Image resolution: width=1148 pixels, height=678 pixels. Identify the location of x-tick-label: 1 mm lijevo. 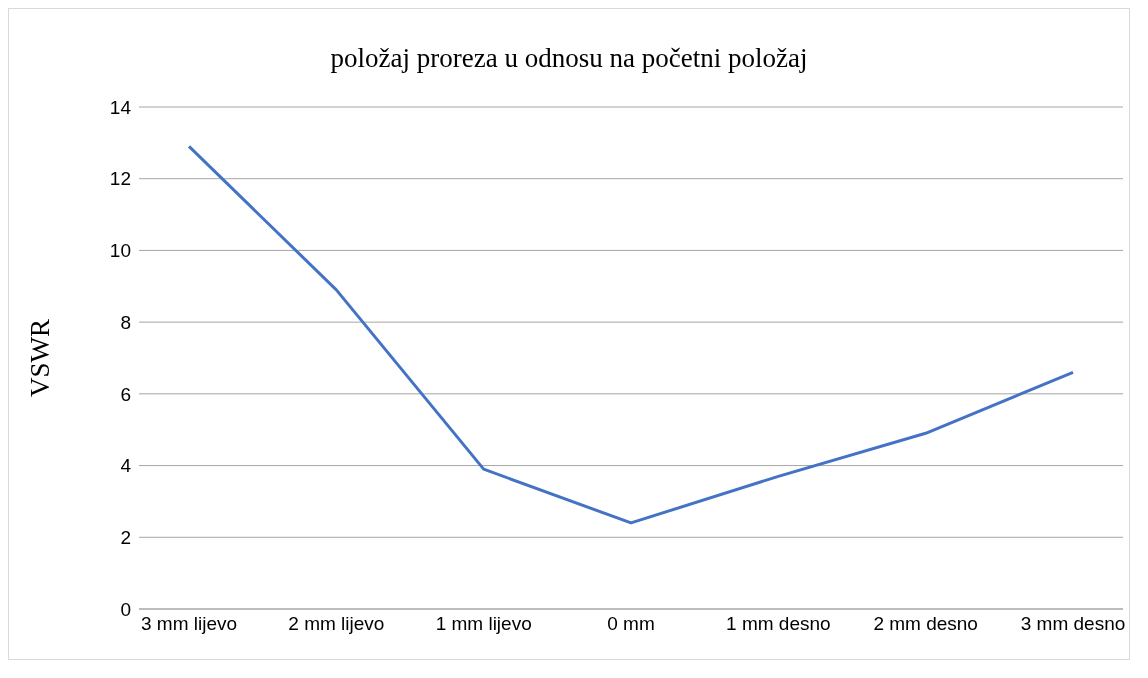
(483, 624).